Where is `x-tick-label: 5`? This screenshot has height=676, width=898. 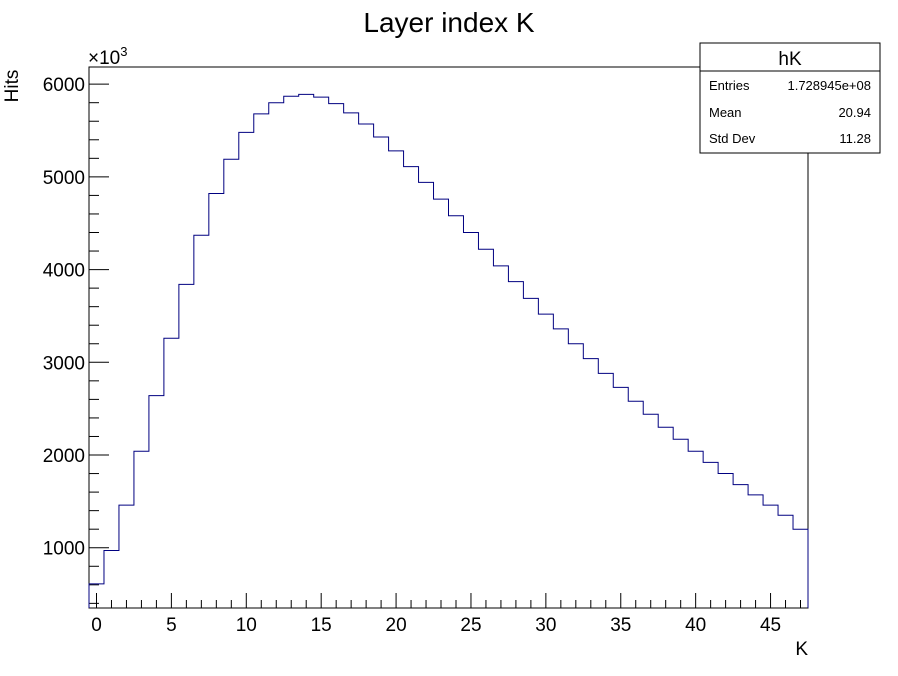
x-tick-label: 5 is located at coordinates (171, 625).